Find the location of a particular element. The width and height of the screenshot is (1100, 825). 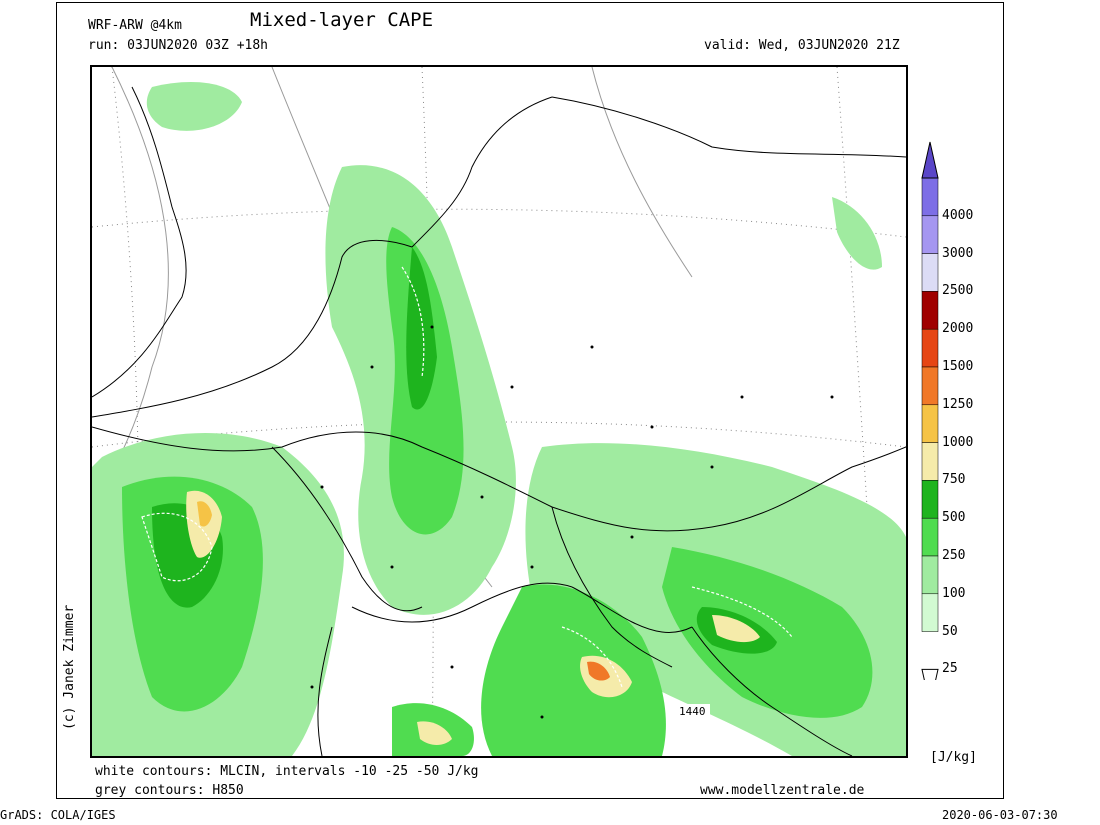

map-title: Mixed-layer CAPE is located at coordinates (342, 20).